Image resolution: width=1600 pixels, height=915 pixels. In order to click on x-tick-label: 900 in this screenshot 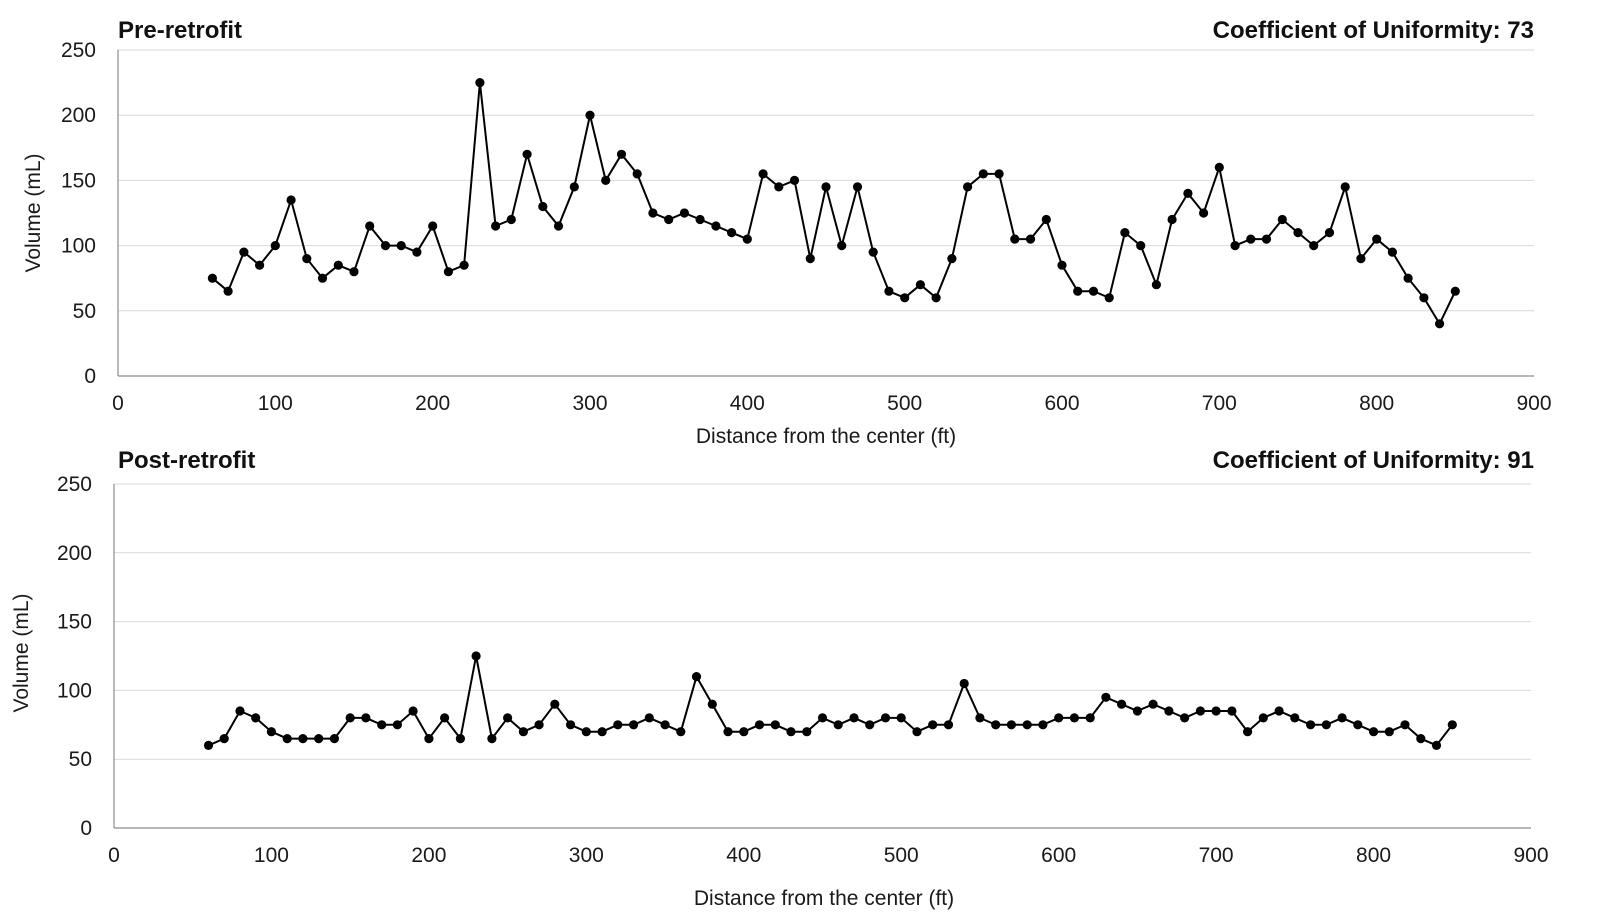, I will do `click(1530, 855)`.